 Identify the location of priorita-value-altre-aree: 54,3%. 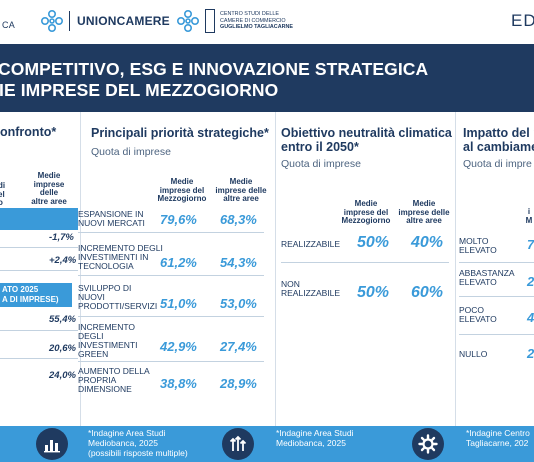
(238, 262).